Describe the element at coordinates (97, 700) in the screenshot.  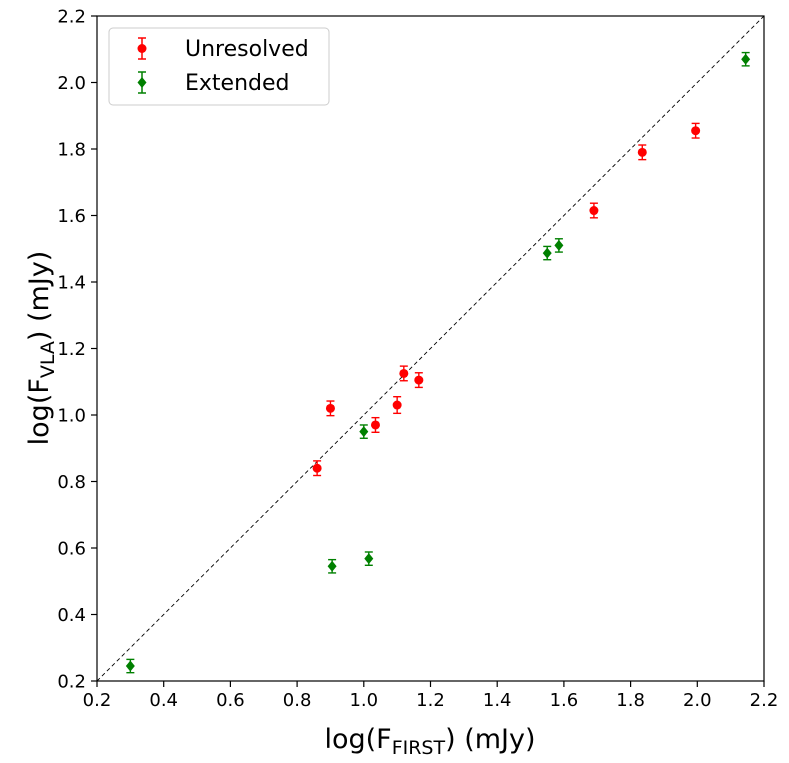
I see `x-tick-label: 0.2` at that location.